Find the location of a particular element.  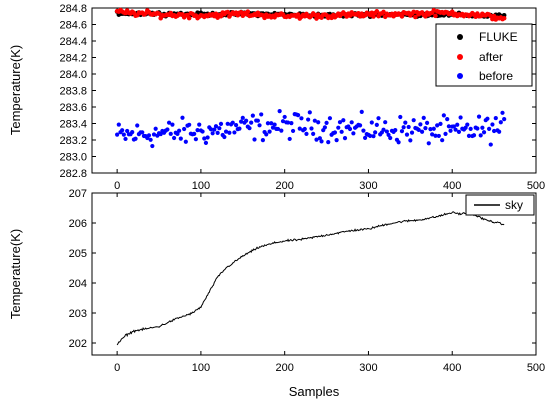

legend-label-sky: sky is located at coordinates (514, 205).